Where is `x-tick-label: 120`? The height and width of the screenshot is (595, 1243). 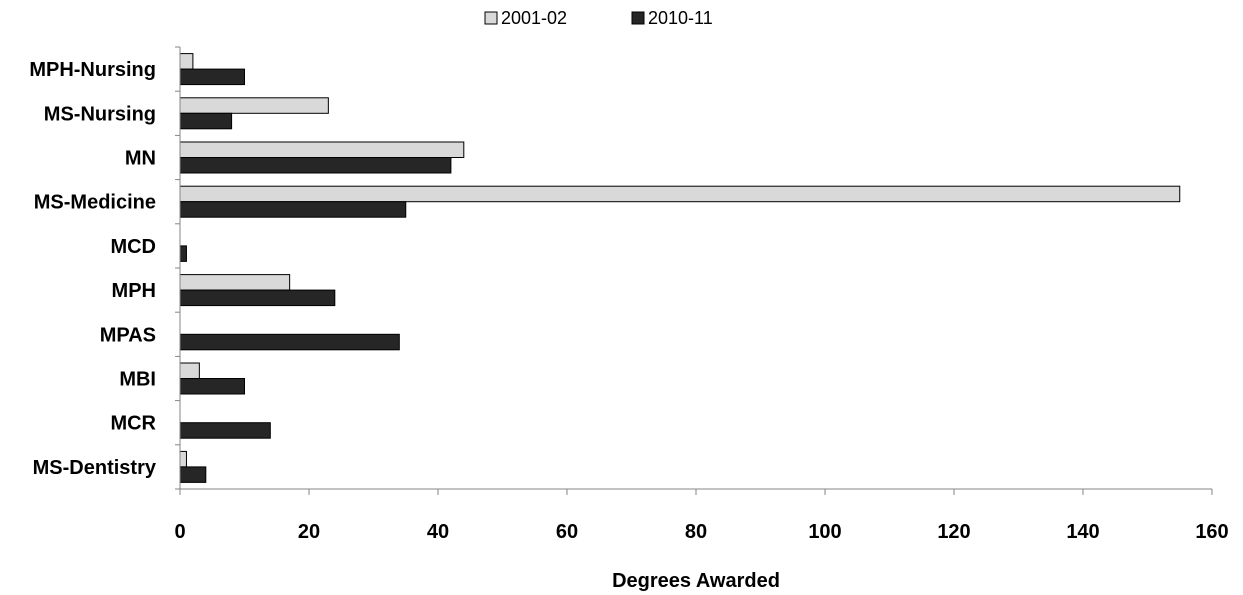
x-tick-label: 120 is located at coordinates (953, 532).